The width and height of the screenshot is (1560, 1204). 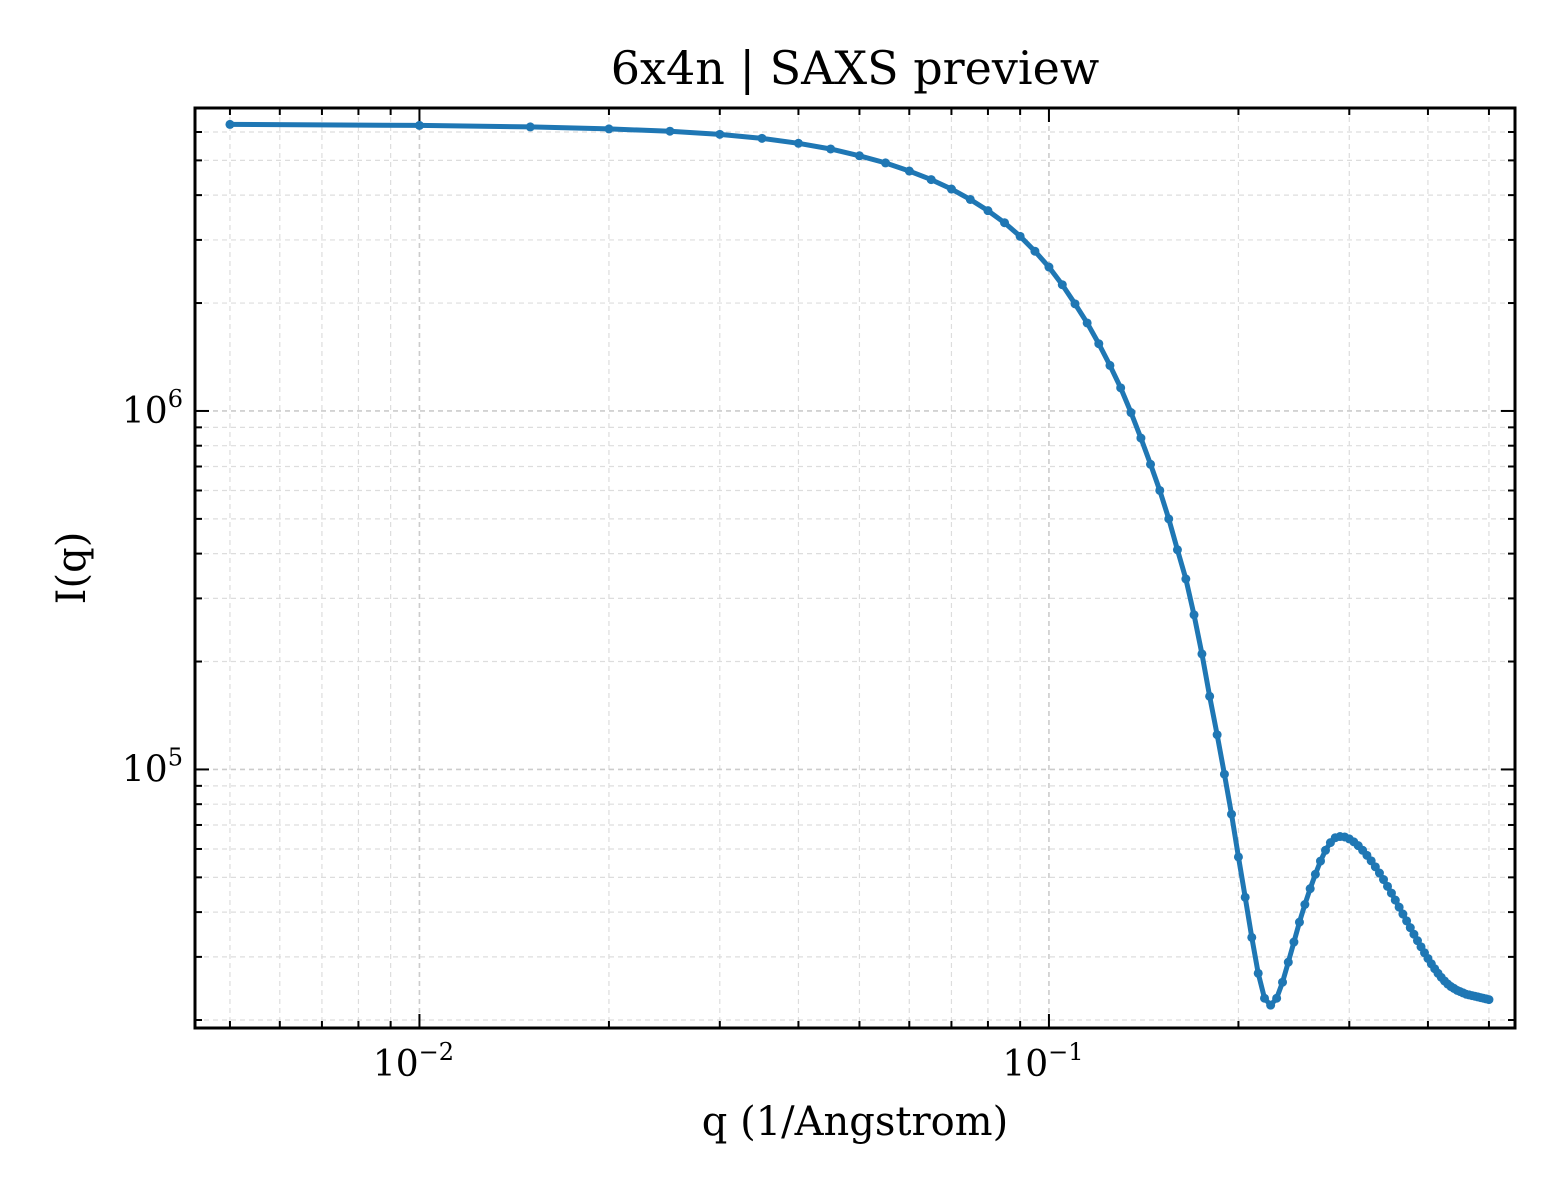 I want to click on x-tick-label: 10⁻¹, so click(x=1042, y=1061).